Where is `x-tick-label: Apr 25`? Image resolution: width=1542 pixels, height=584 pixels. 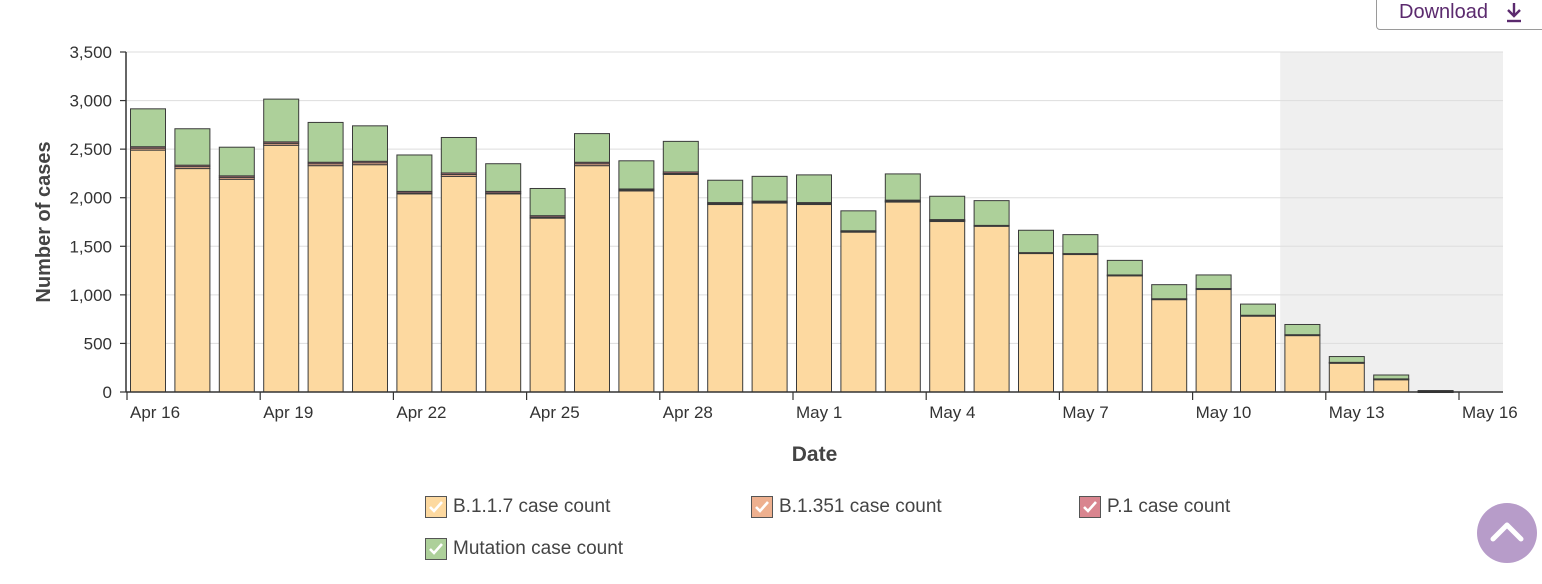 x-tick-label: Apr 25 is located at coordinates (555, 412).